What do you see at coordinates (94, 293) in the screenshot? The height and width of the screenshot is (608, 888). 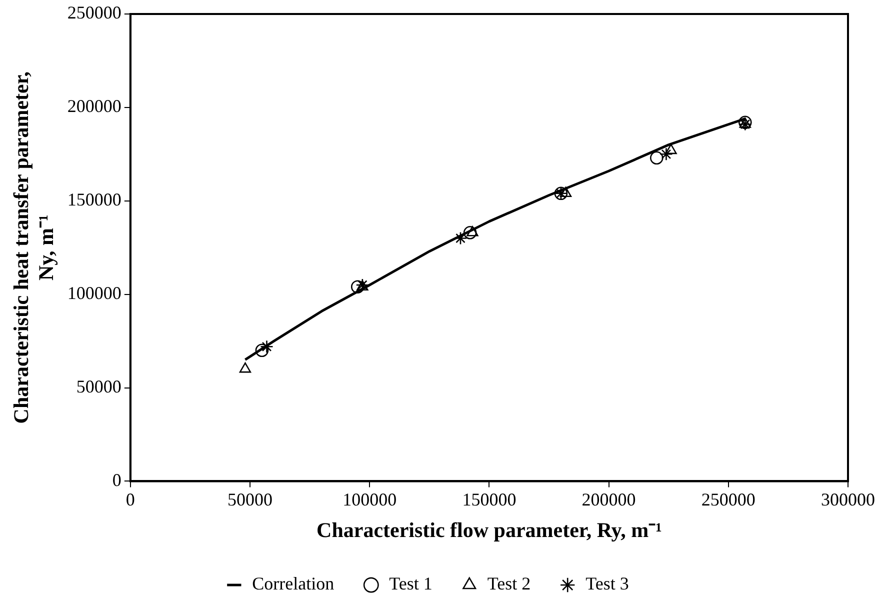 I see `y-tick-label: 100000` at bounding box center [94, 293].